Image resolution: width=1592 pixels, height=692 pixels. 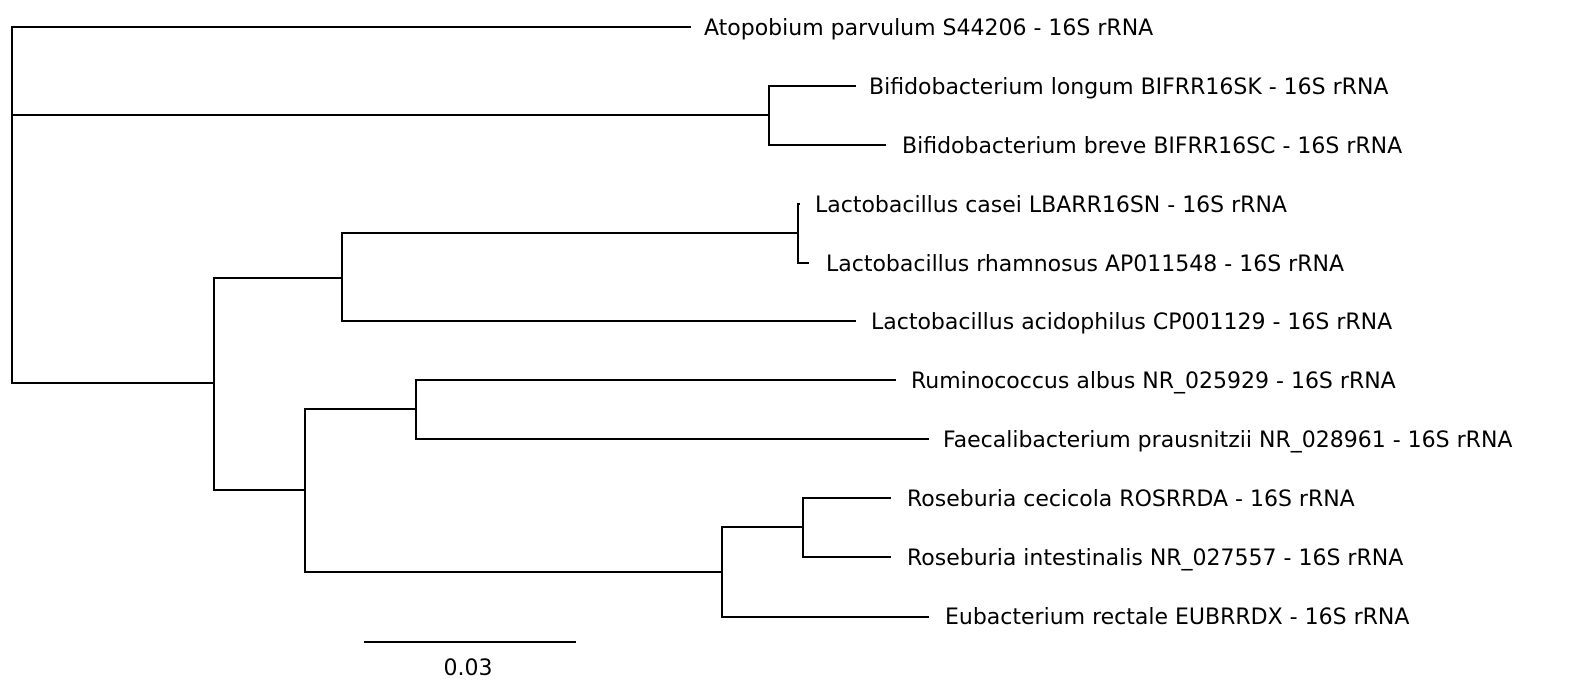 I want to click on leaf-label-ruminococcus-albus: Ruminococcus albus NR_025929 - 16S rRNA, so click(x=1153, y=381).